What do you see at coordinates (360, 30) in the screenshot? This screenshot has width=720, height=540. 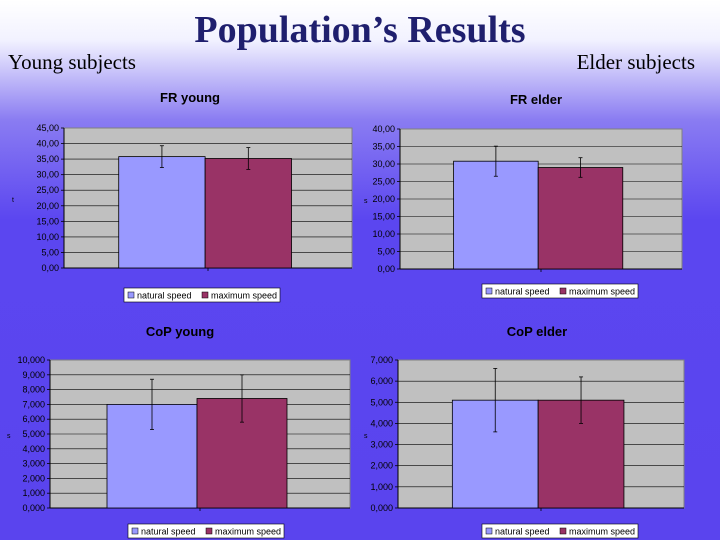 I see `slide-title: Population’s Results` at bounding box center [360, 30].